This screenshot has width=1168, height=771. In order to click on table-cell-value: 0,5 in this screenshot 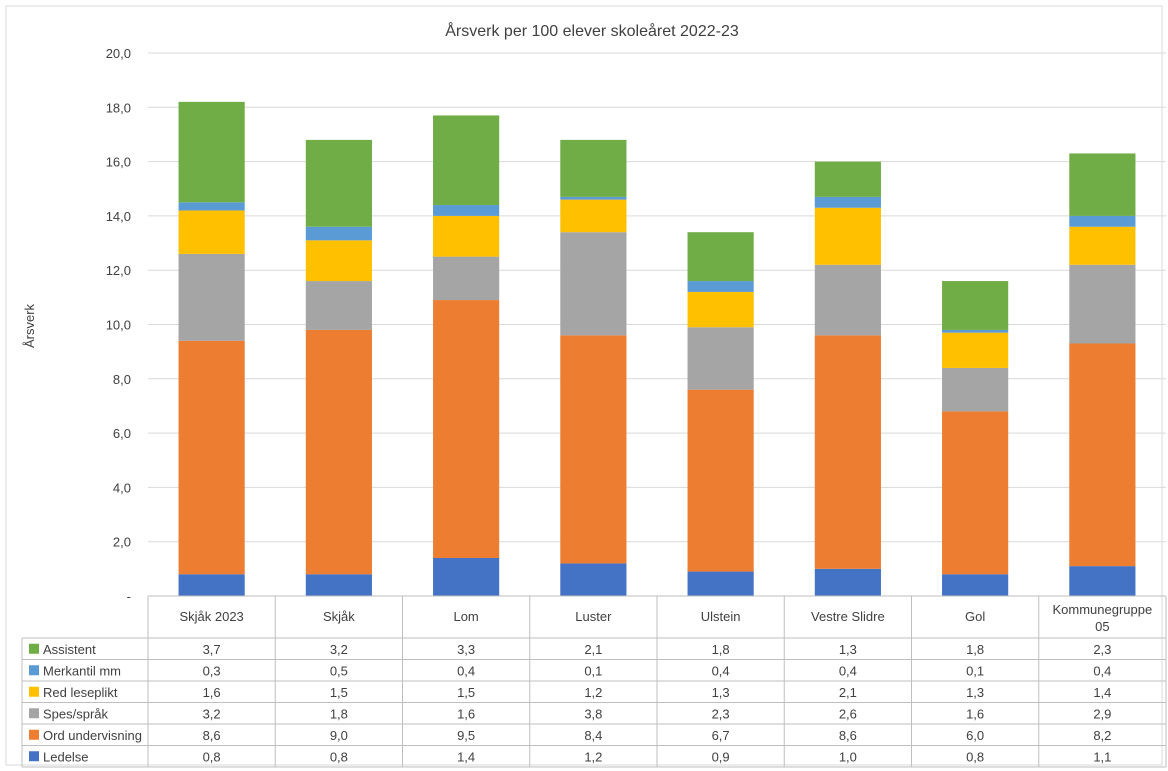, I will do `click(339, 670)`.